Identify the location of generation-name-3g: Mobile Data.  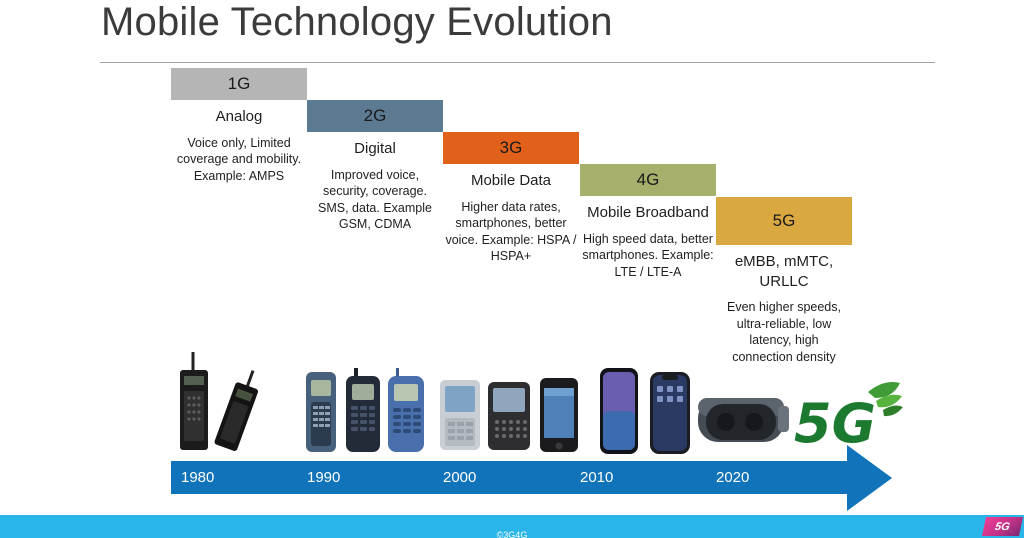
(511, 180).